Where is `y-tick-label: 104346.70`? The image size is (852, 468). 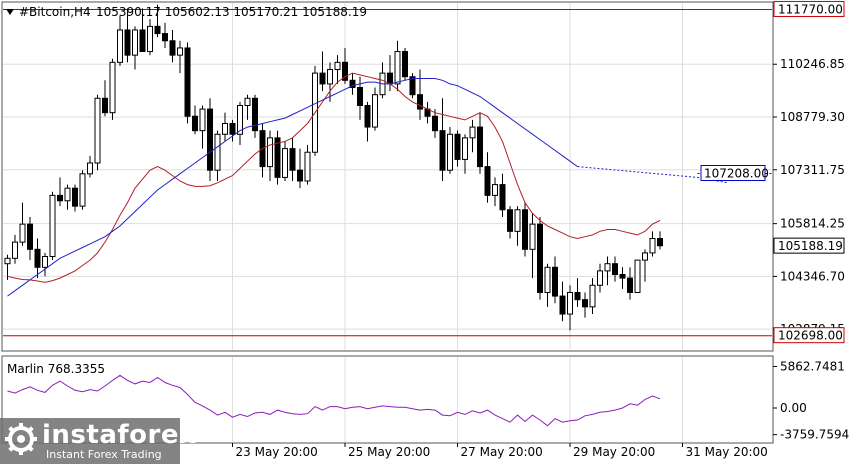 y-tick-label: 104346.70 is located at coordinates (812, 276).